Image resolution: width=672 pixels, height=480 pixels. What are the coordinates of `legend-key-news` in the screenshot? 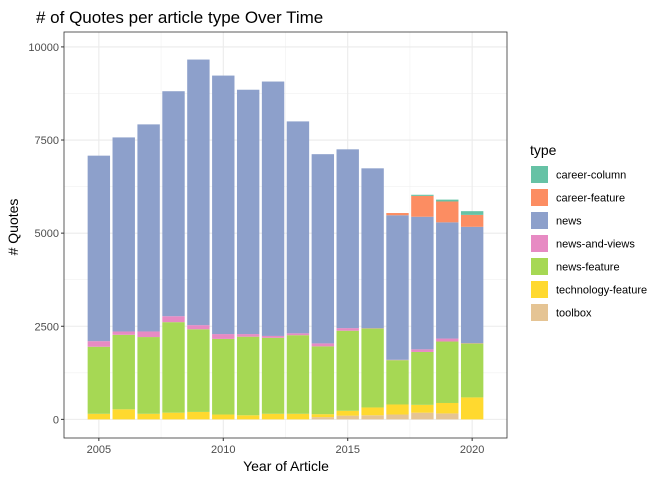 It's located at (539, 220).